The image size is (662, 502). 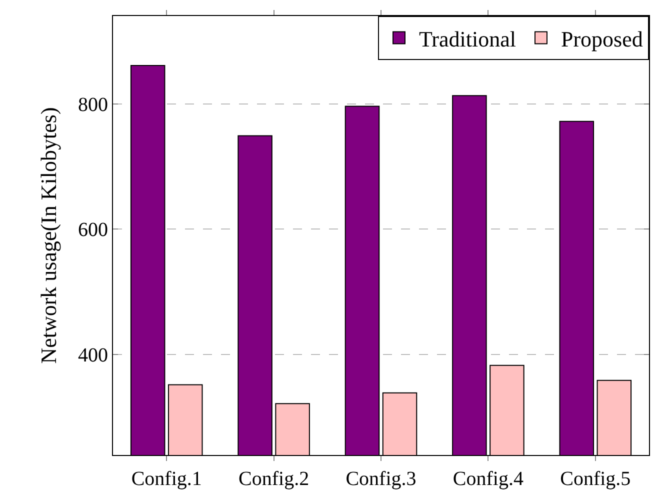 What do you see at coordinates (488, 479) in the screenshot?
I see `x-tick-label: Config.4` at bounding box center [488, 479].